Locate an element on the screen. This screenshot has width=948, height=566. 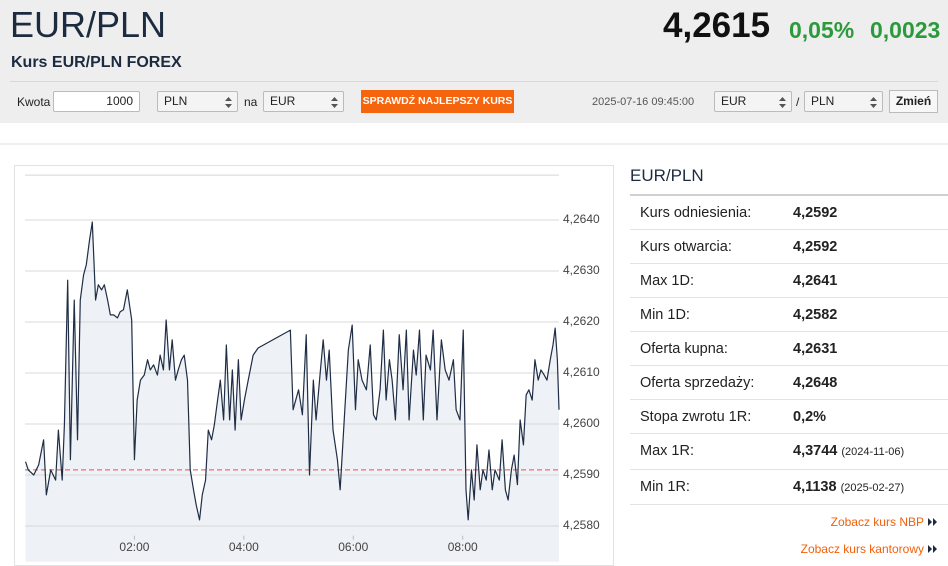
from-select: PLN is located at coordinates (197, 101).